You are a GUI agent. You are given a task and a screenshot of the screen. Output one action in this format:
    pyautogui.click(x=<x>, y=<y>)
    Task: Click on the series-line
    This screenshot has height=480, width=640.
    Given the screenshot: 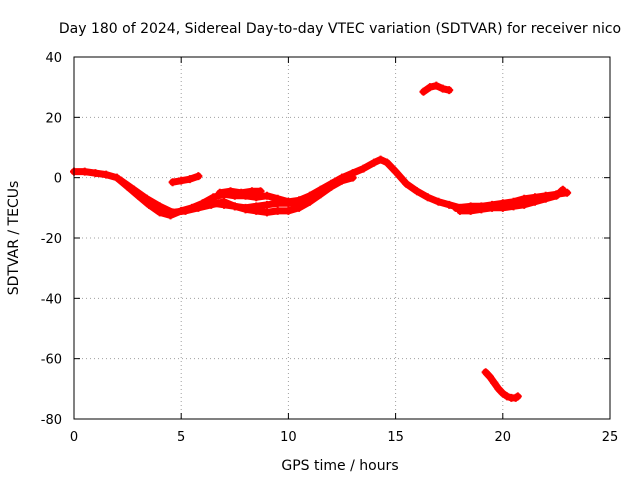 What is the action you would take?
    pyautogui.click(x=185, y=179)
    